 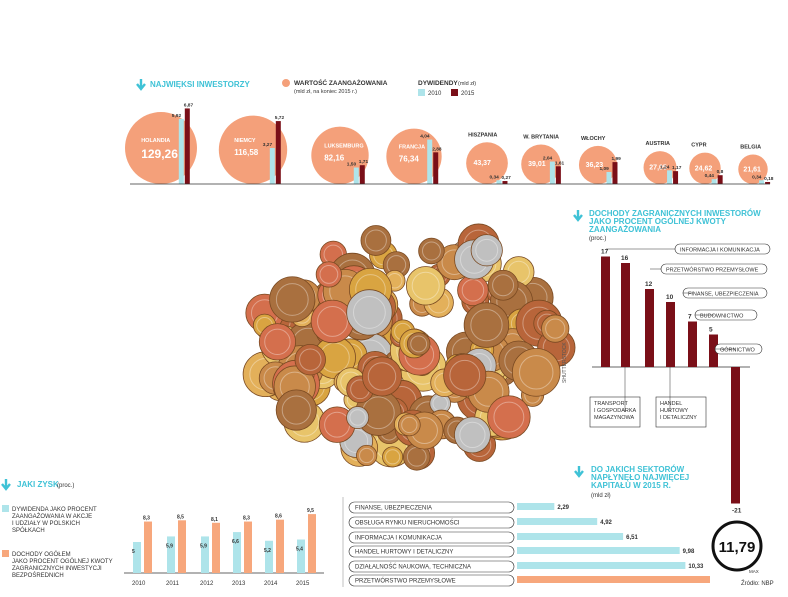 I want to click on income-value-label: 16, so click(x=625, y=258).